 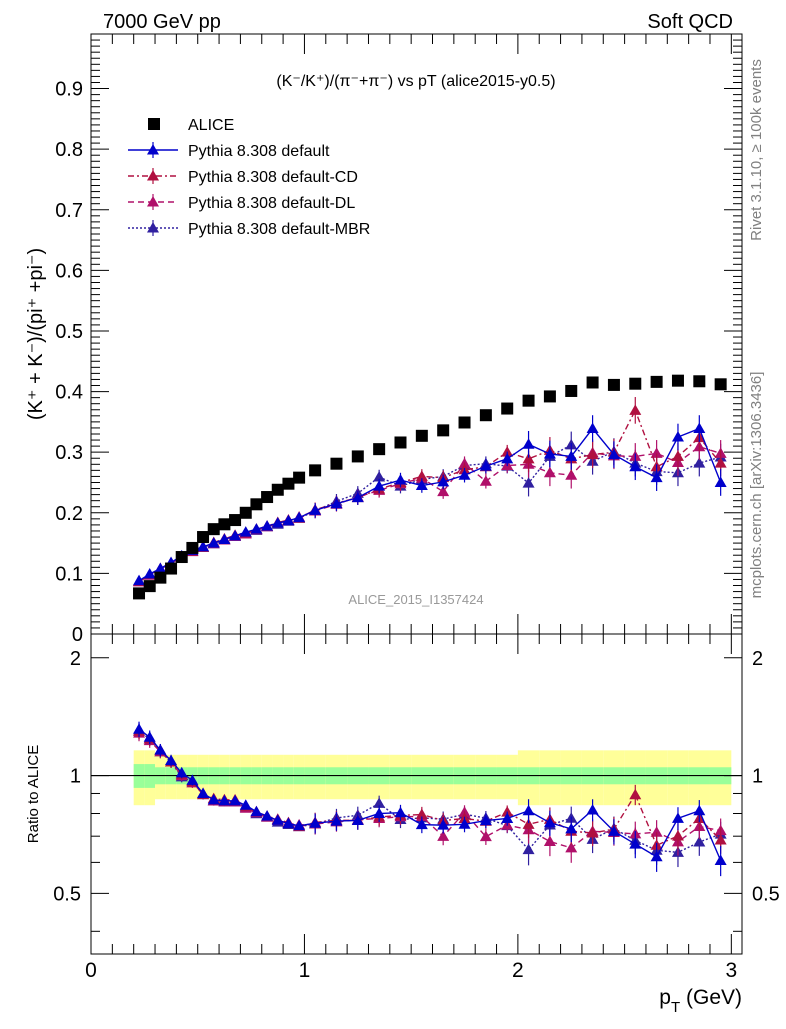 I want to click on analysis-watermark: ALICE_2015_I1357424, so click(x=415, y=599).